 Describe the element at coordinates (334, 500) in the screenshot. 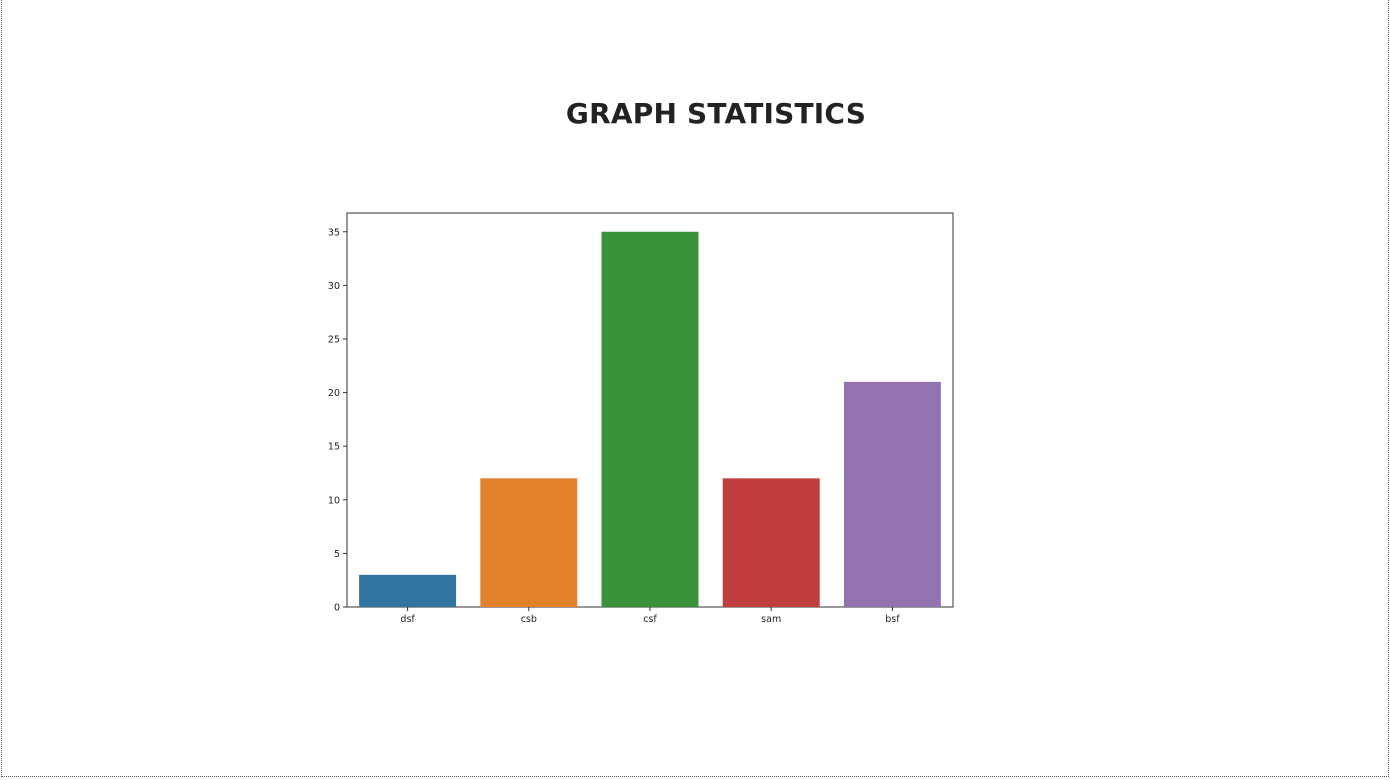

I see `y-tick-label: 10` at that location.